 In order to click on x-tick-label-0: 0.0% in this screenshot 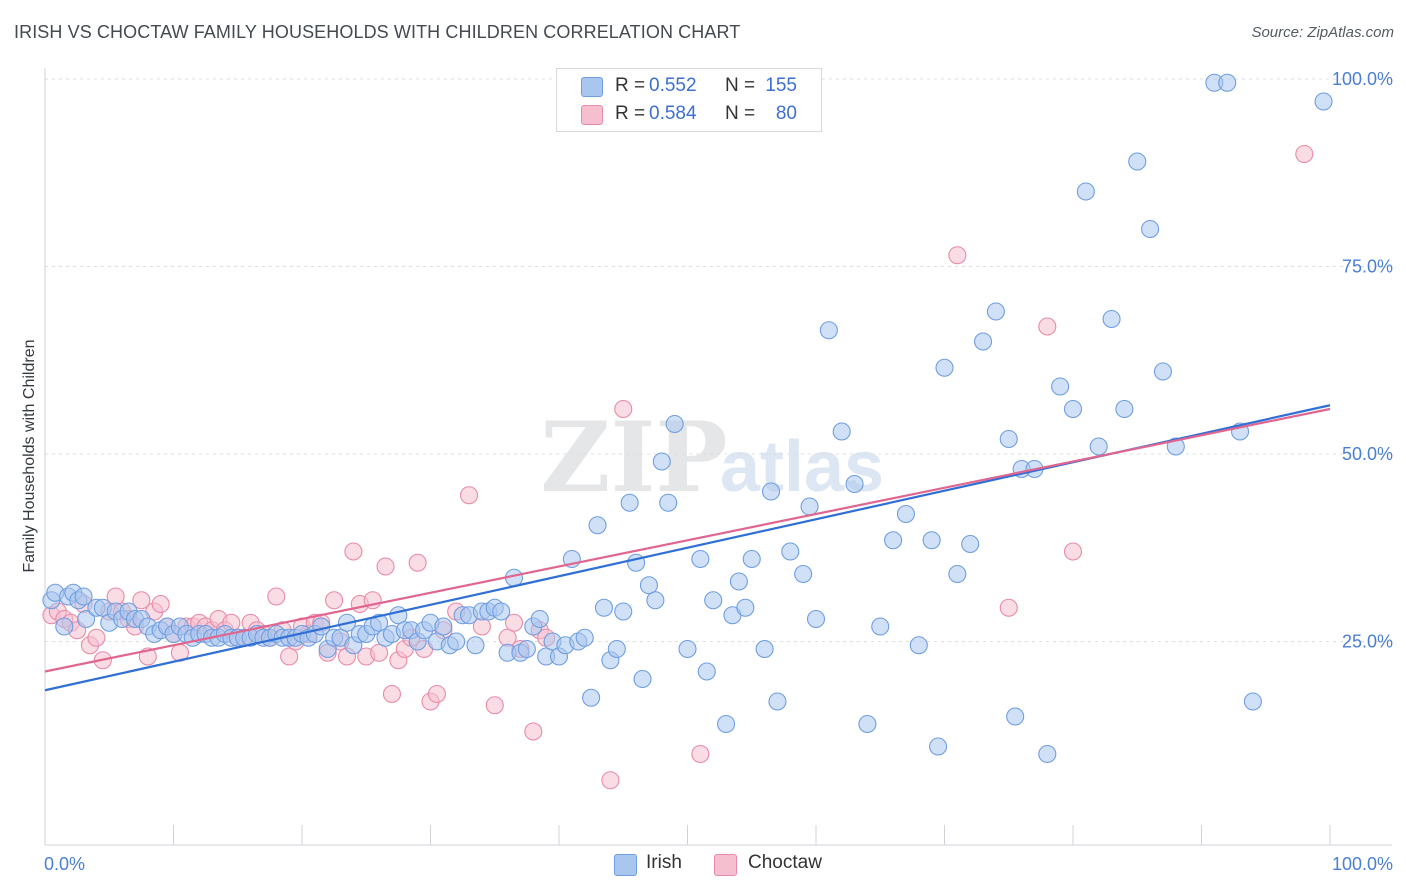, I will do `click(64, 864)`.